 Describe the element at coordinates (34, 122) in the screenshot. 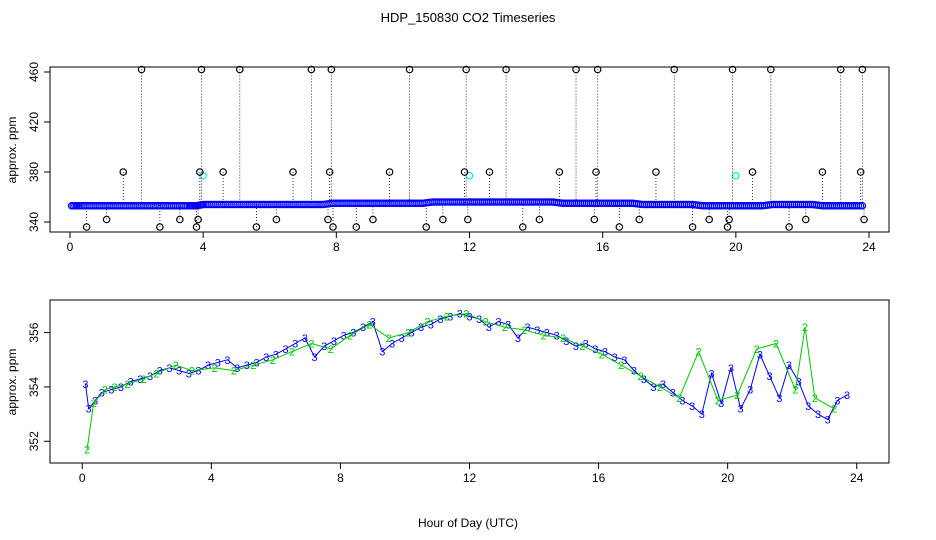

I see `top-y-tick-label: 420` at that location.